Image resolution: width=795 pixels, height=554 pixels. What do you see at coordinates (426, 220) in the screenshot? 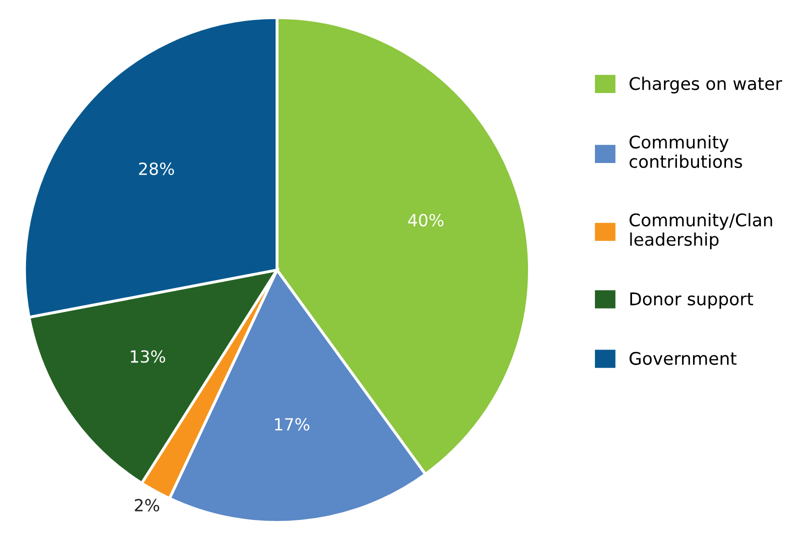
I see `data-label: 40%` at bounding box center [426, 220].